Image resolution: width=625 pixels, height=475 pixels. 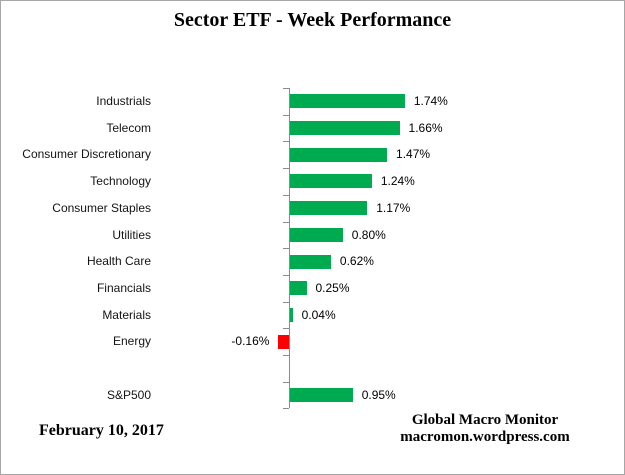 I want to click on category-label: Consumer Staples, so click(x=101, y=207).